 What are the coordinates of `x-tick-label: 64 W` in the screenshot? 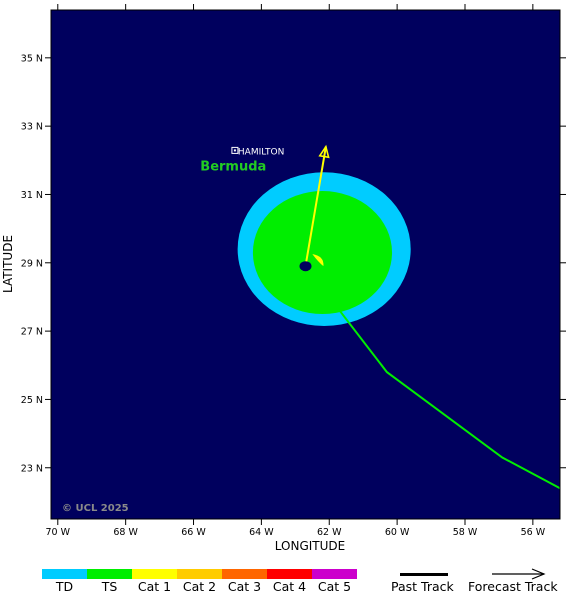 It's located at (261, 532).